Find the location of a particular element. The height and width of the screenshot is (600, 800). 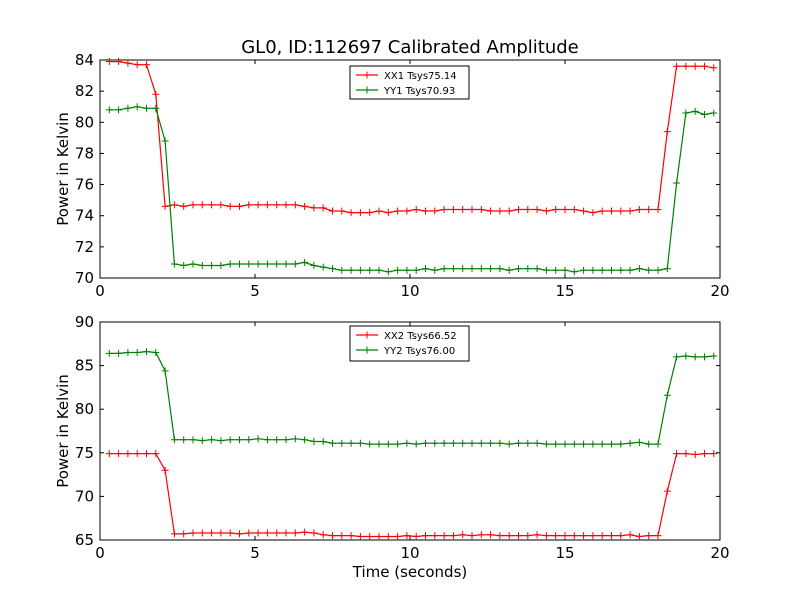

legend-box-top is located at coordinates (409, 82).